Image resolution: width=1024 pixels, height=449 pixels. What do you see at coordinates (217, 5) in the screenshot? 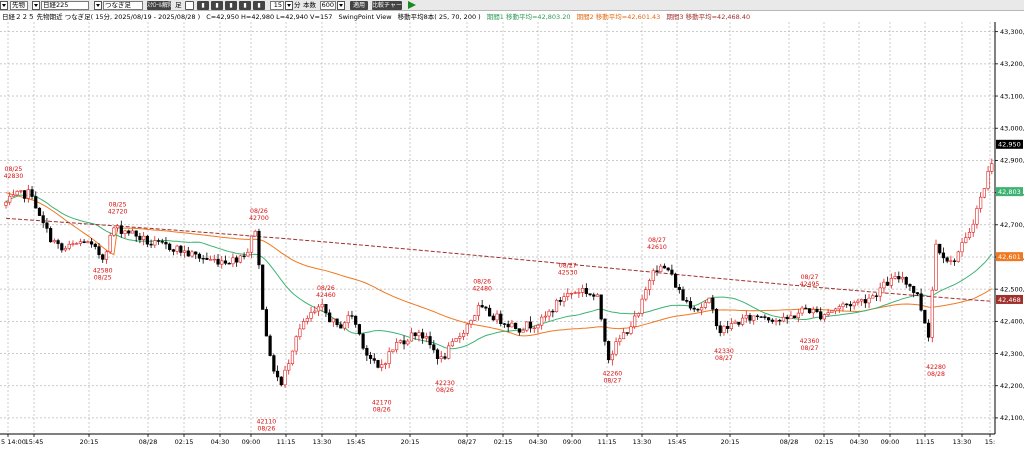
I see `weekly-bar-button: ▮` at bounding box center [217, 5].